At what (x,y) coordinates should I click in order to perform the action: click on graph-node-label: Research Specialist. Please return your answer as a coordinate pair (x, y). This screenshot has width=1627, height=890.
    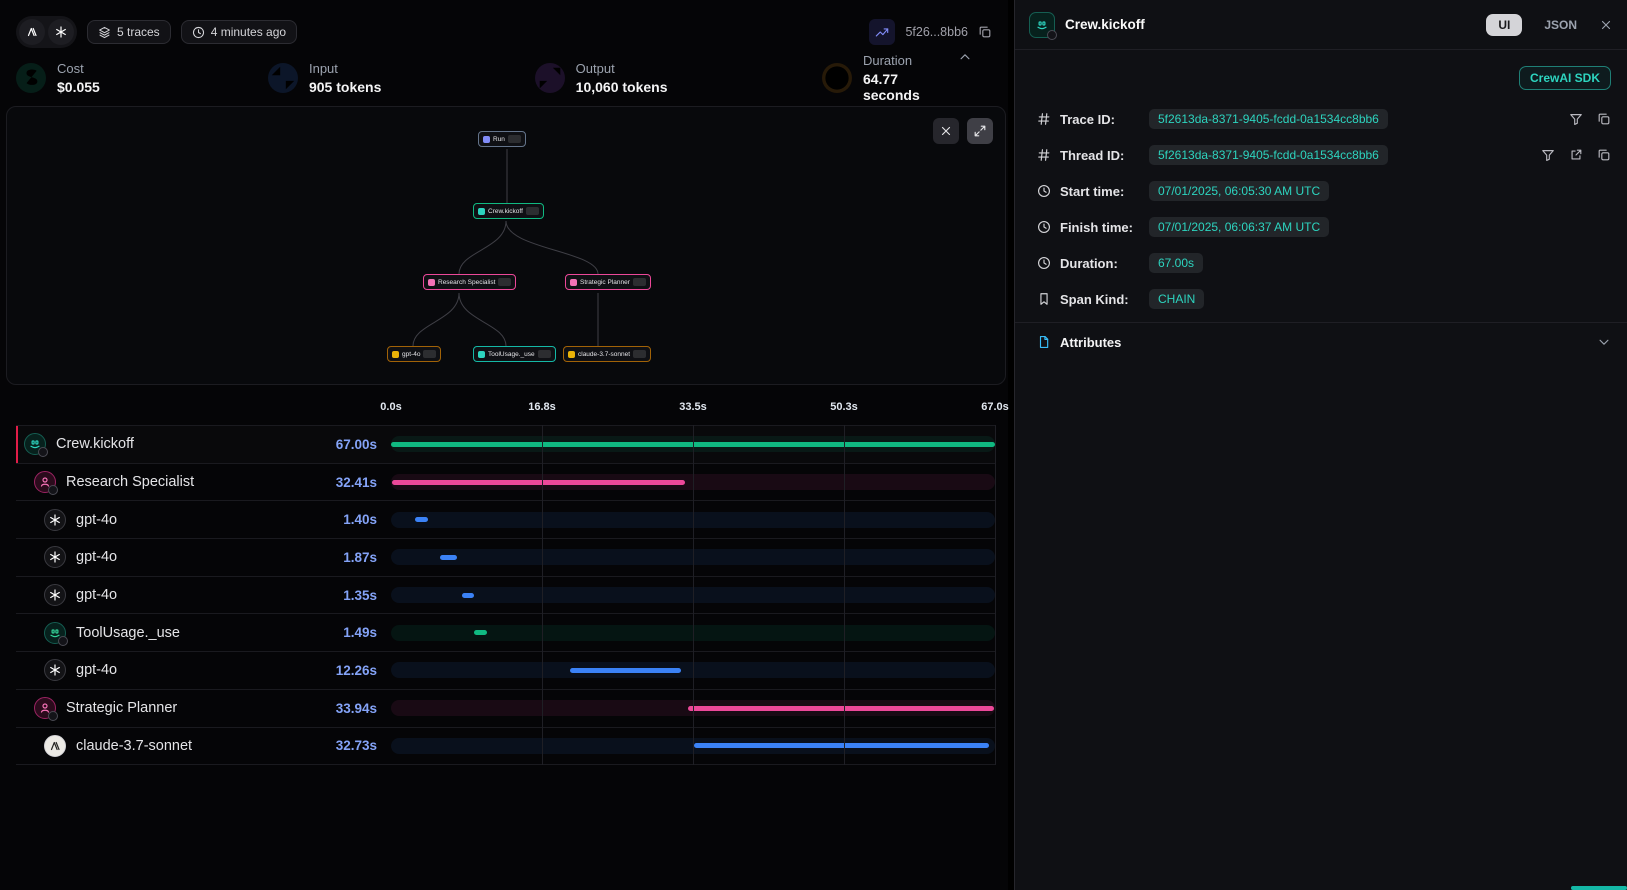
    Looking at the image, I should click on (467, 282).